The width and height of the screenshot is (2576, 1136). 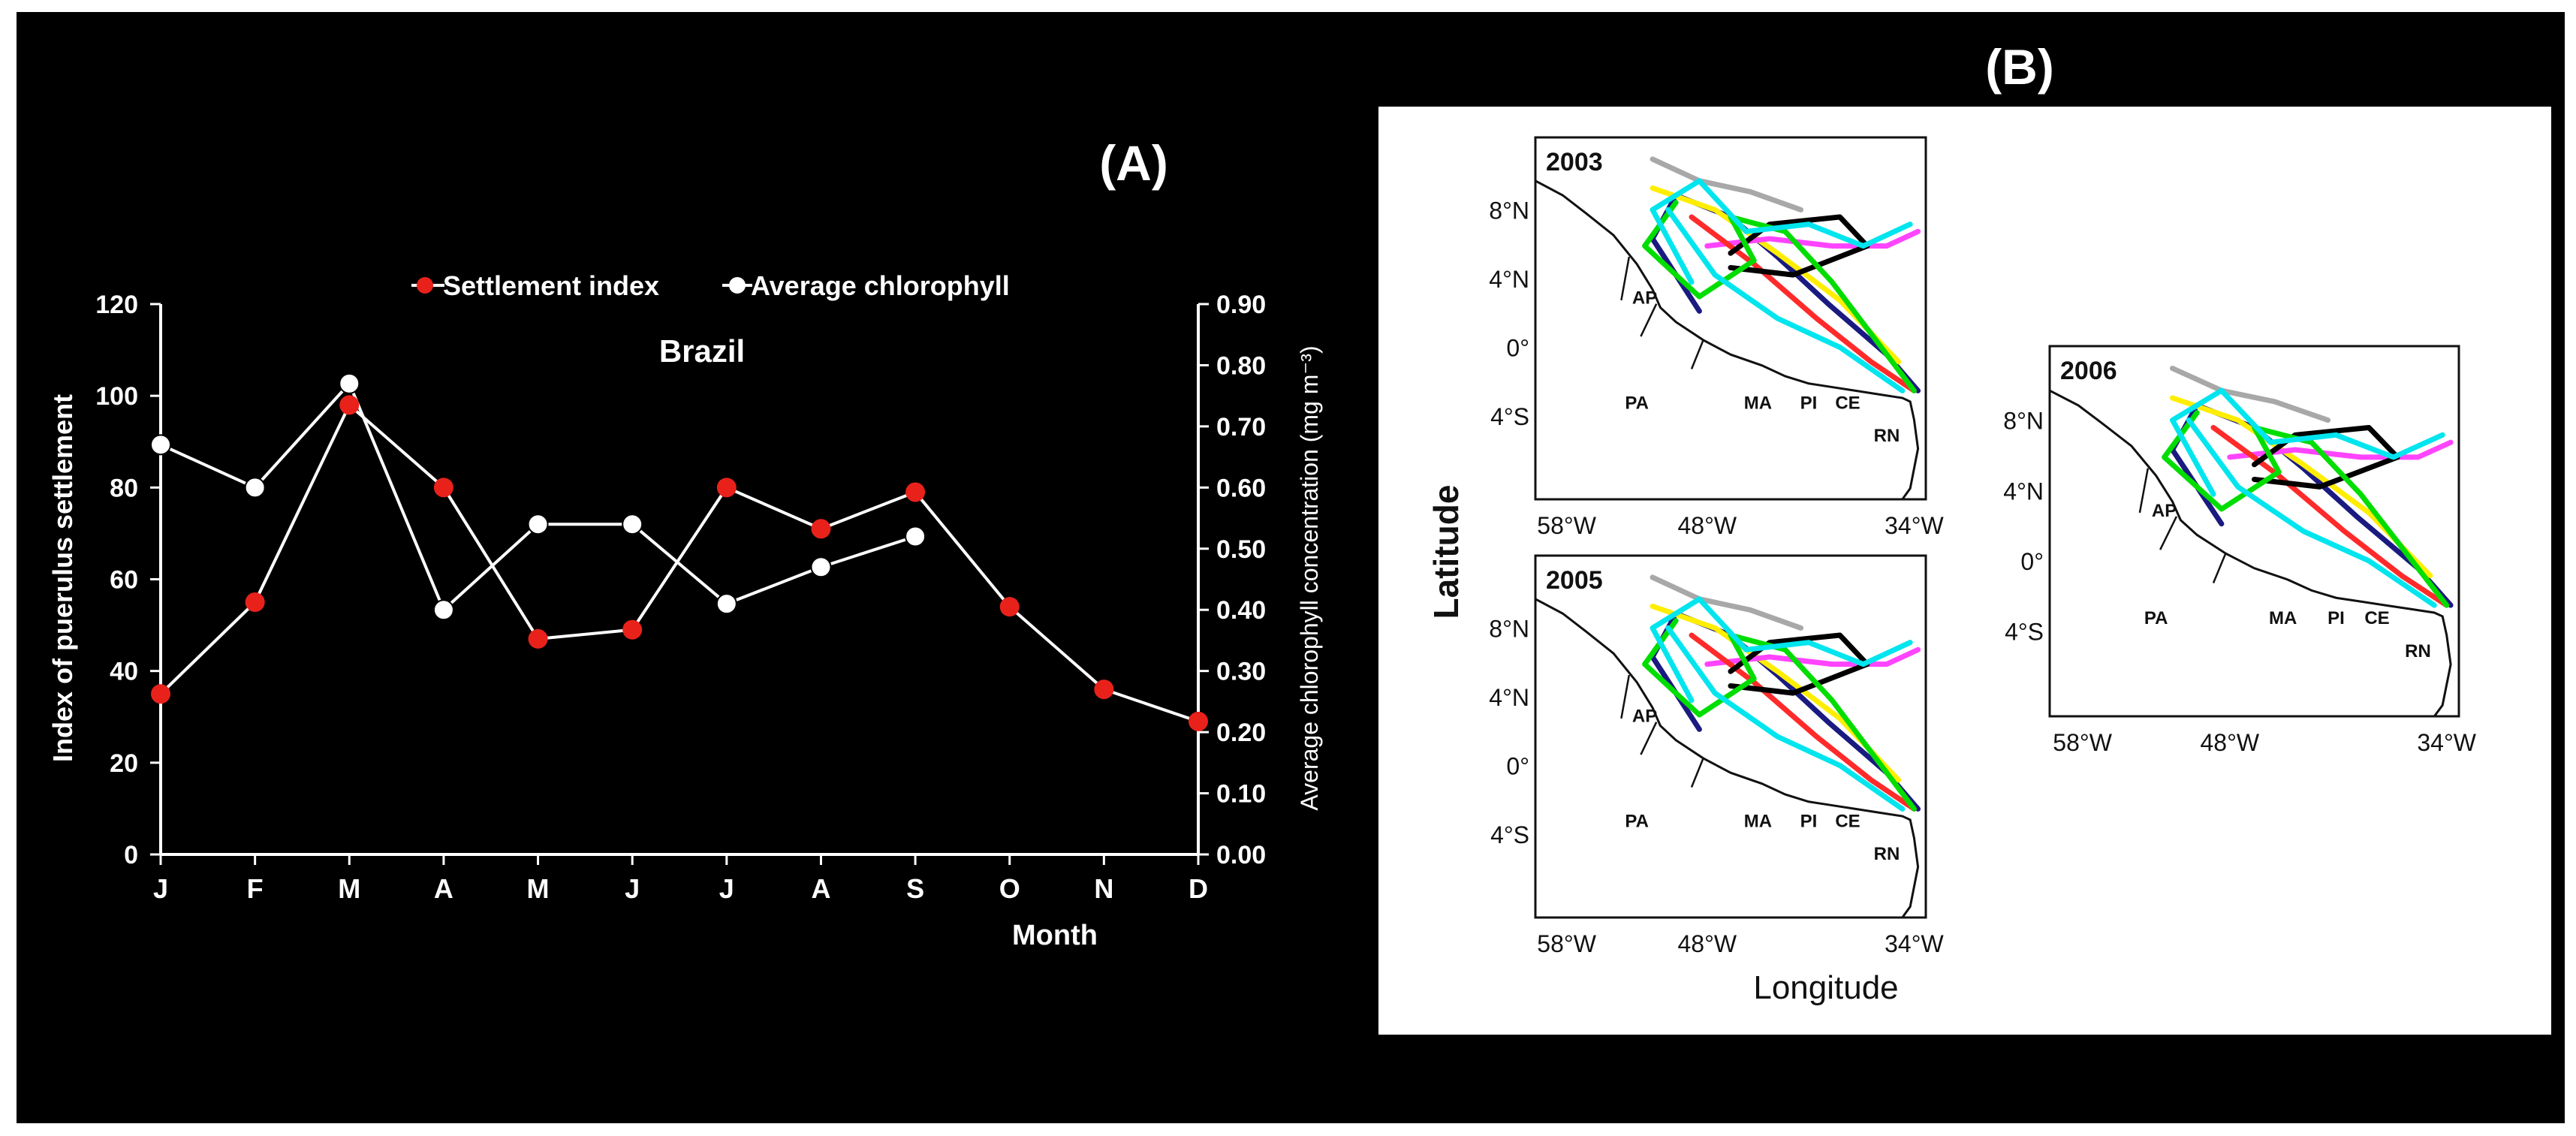 What do you see at coordinates (1574, 162) in the screenshot?
I see `map-year-label: 2003` at bounding box center [1574, 162].